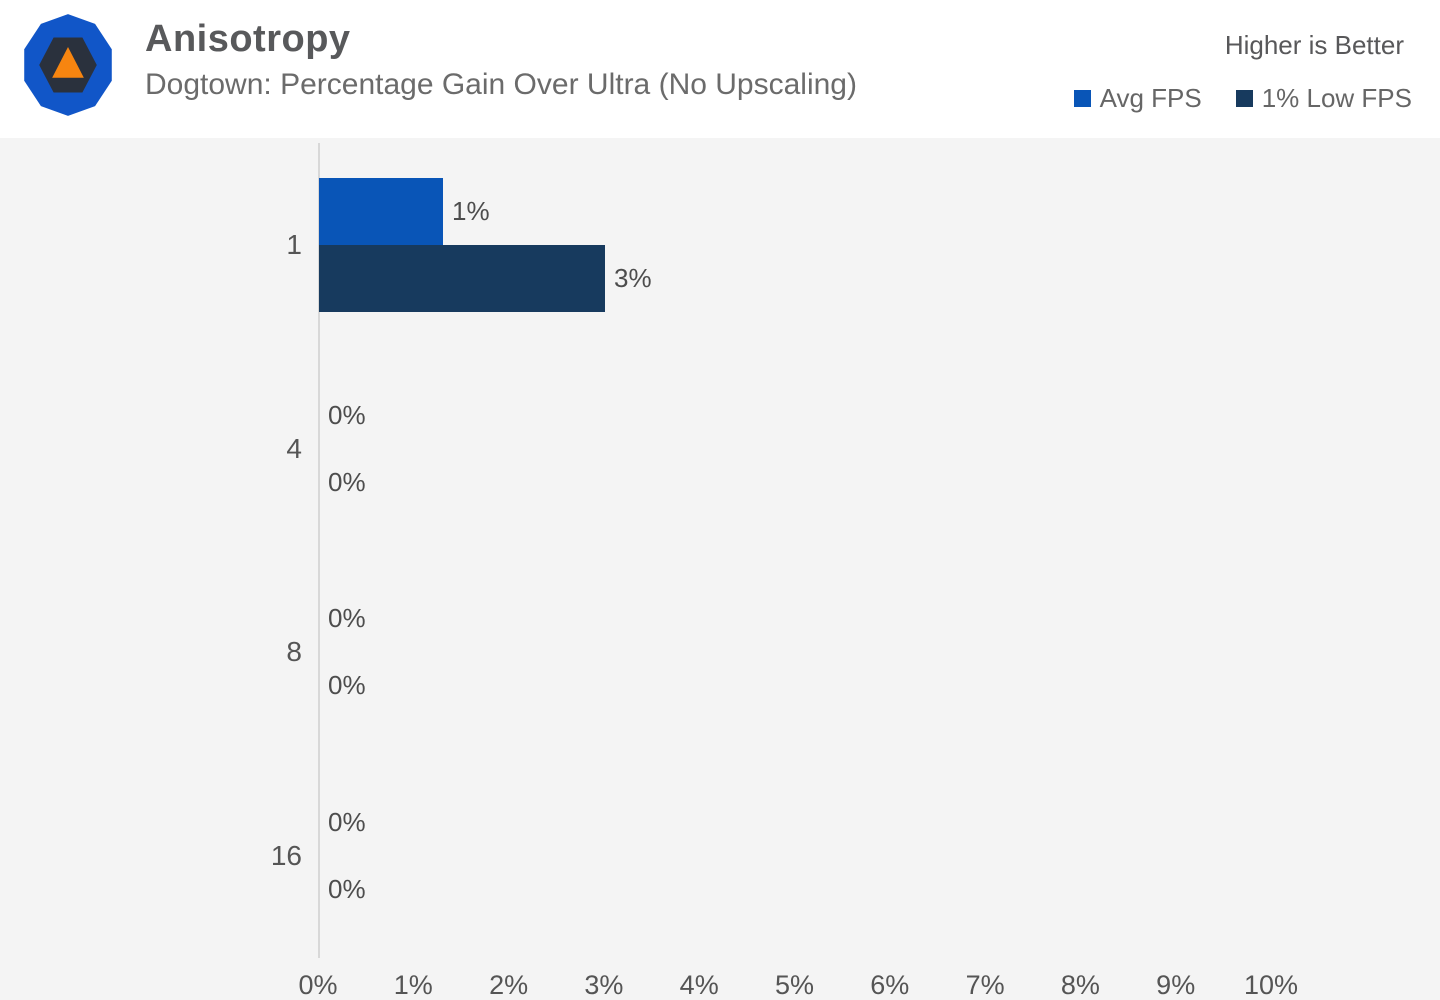  I want to click on x-tick-1: 1%, so click(413, 985).